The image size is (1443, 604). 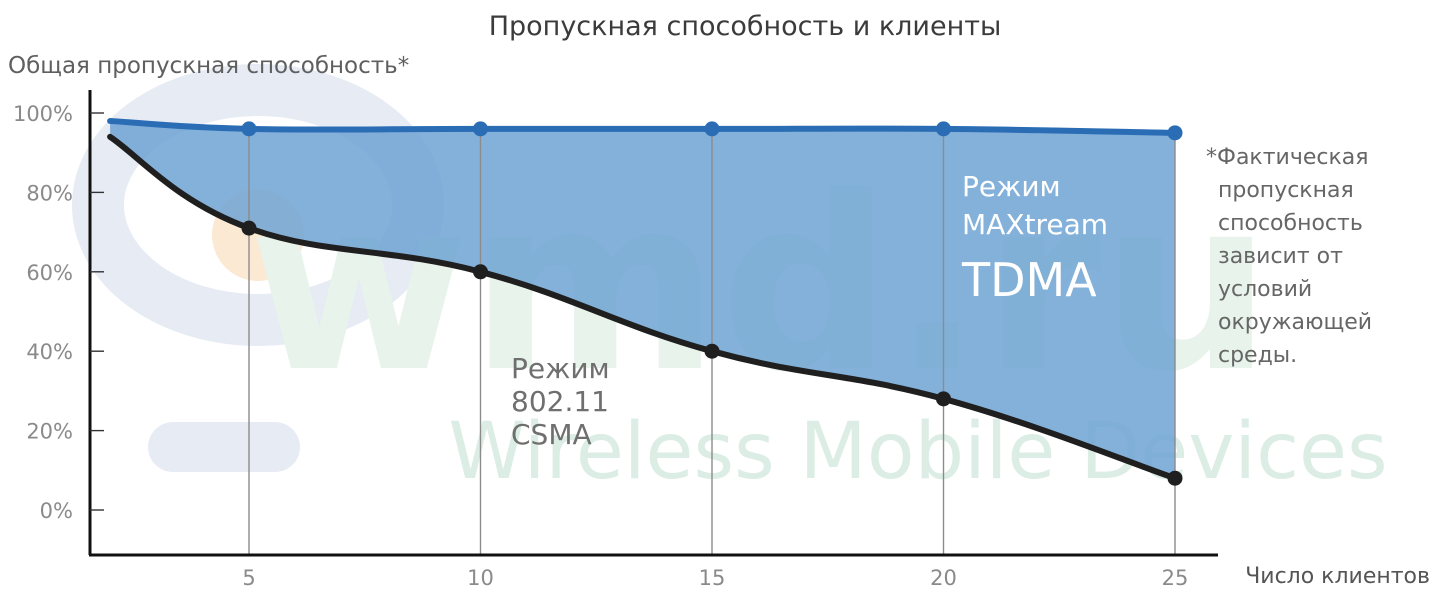 I want to click on x-ticks: 5 10 15 20 25, so click(x=715, y=578).